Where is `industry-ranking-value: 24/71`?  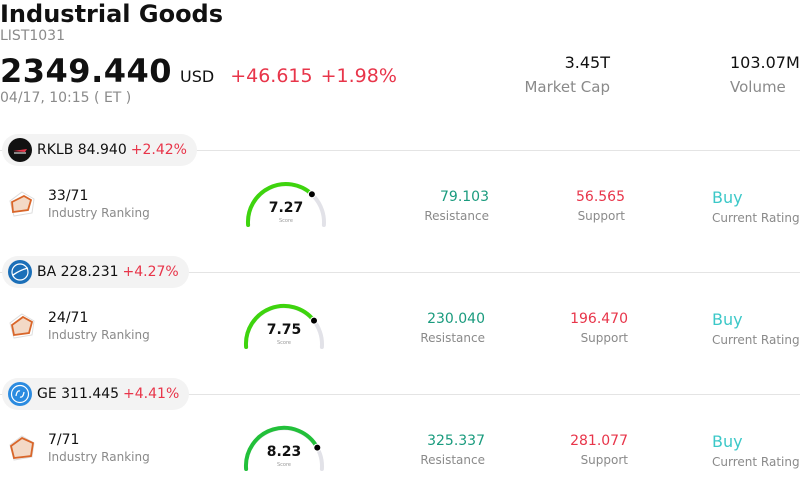
industry-ranking-value: 24/71 is located at coordinates (68, 318).